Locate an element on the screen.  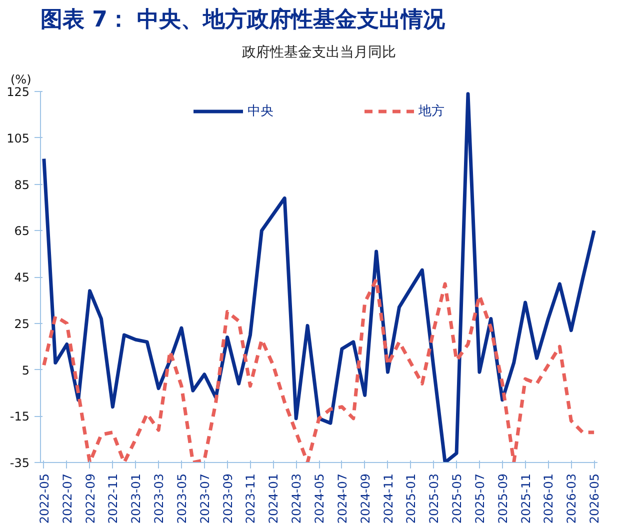
x-tick-label: 2023-11 is located at coordinates (251, 499).